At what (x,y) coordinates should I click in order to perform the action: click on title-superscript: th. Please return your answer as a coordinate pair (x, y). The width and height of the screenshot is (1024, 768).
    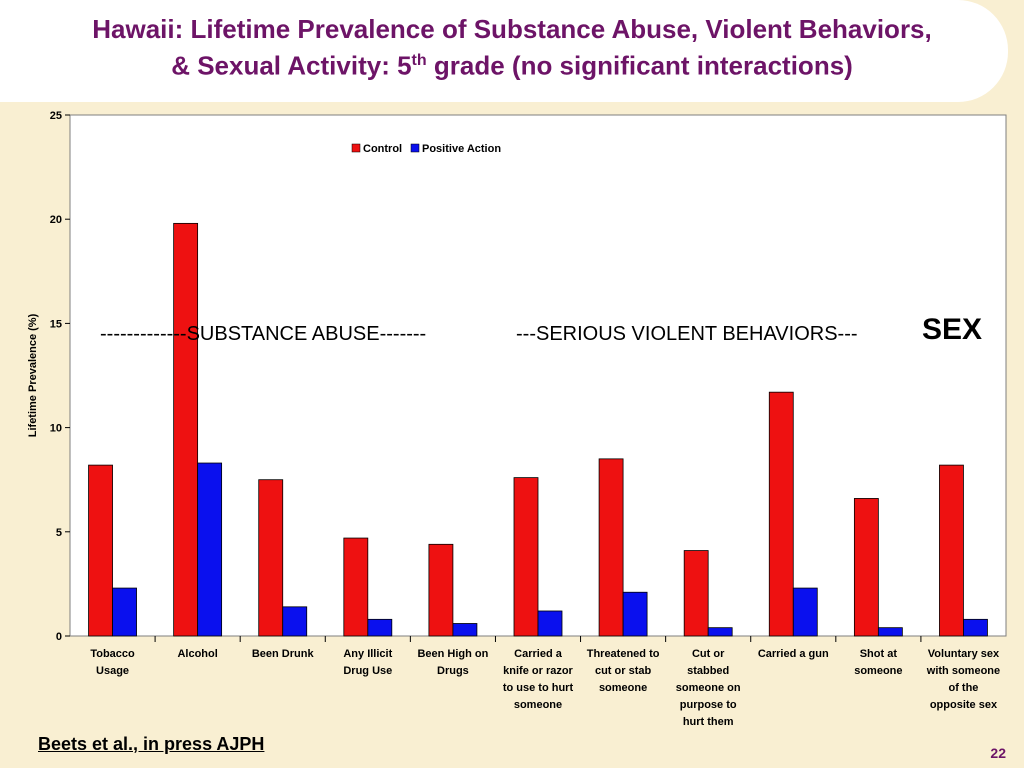
    Looking at the image, I should click on (419, 60).